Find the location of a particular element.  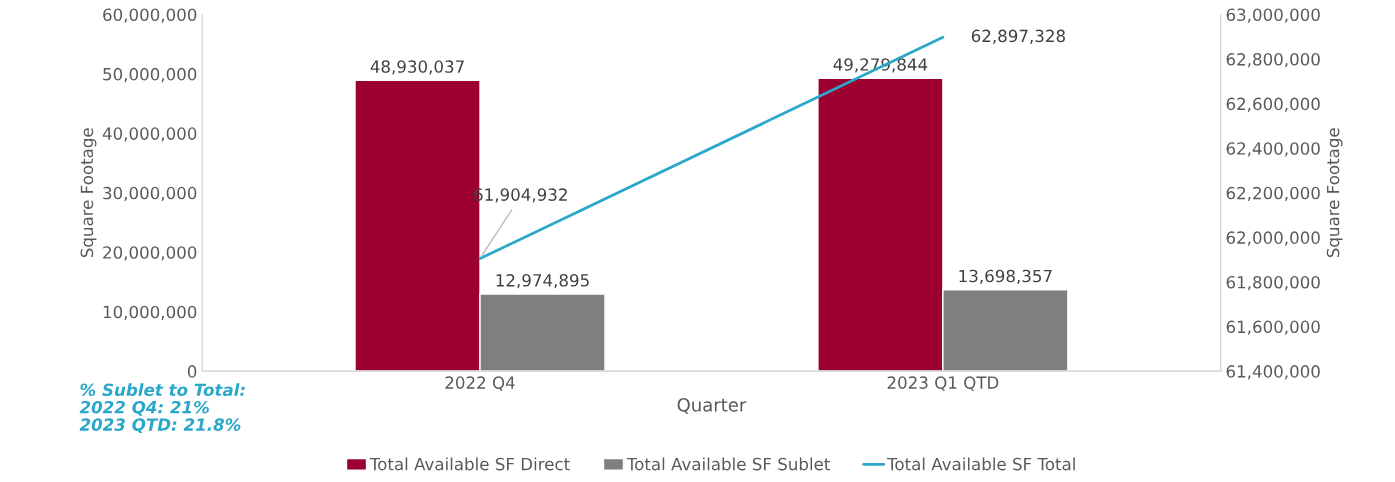

y-tick-label: 50,000,000 is located at coordinates (150, 75).